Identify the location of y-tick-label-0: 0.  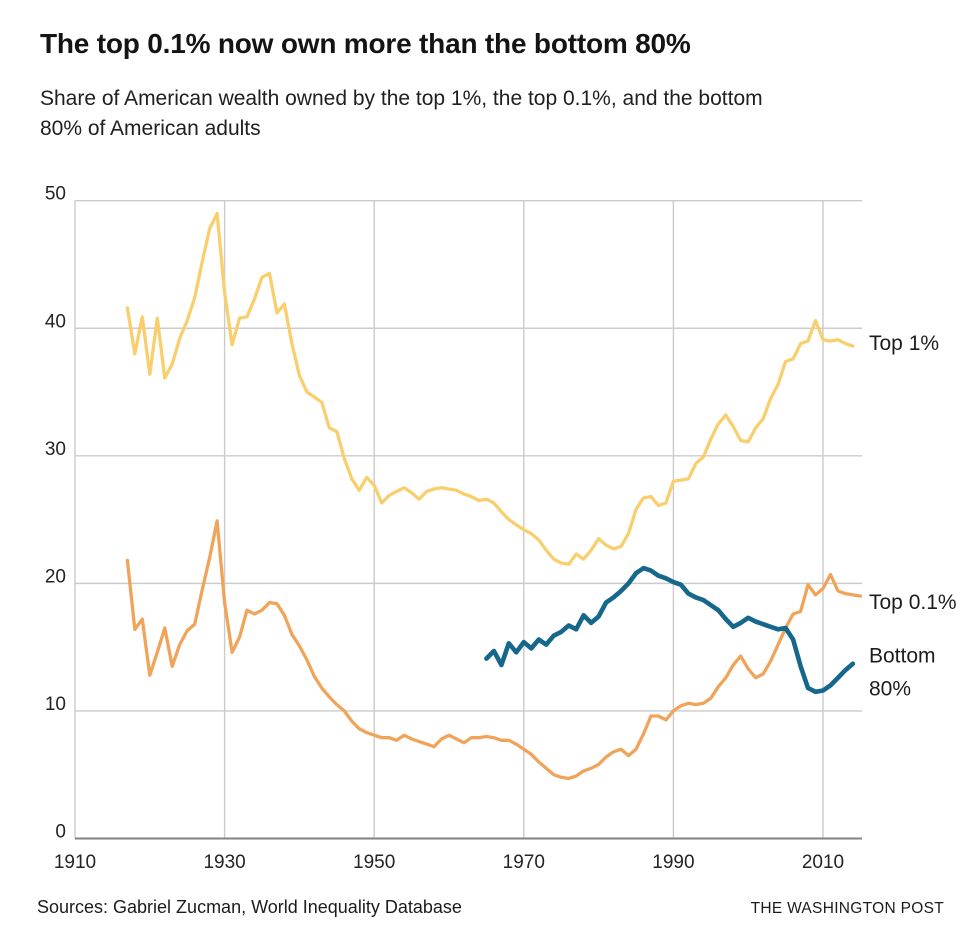
(60, 832).